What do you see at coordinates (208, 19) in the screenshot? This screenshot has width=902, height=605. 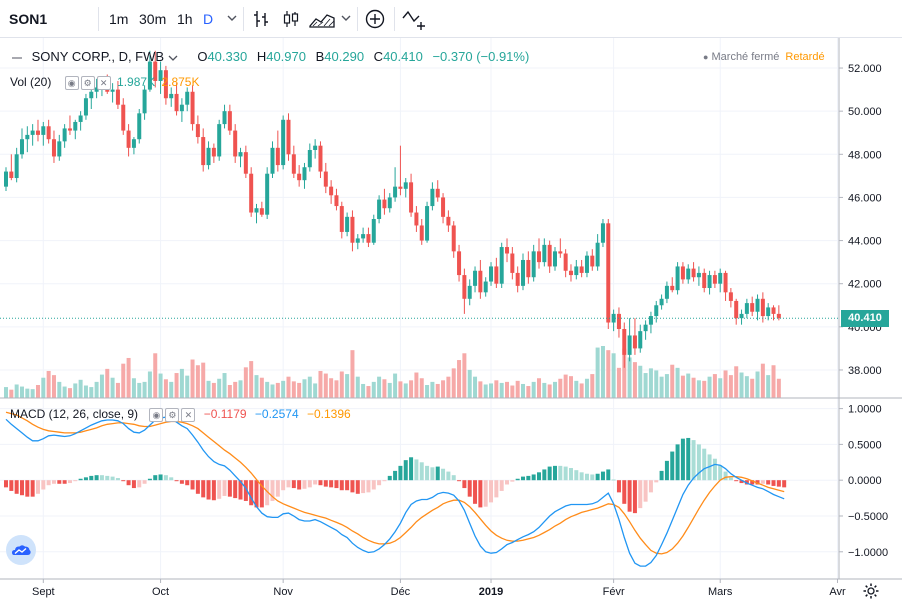 I see `interval-d-button: D` at bounding box center [208, 19].